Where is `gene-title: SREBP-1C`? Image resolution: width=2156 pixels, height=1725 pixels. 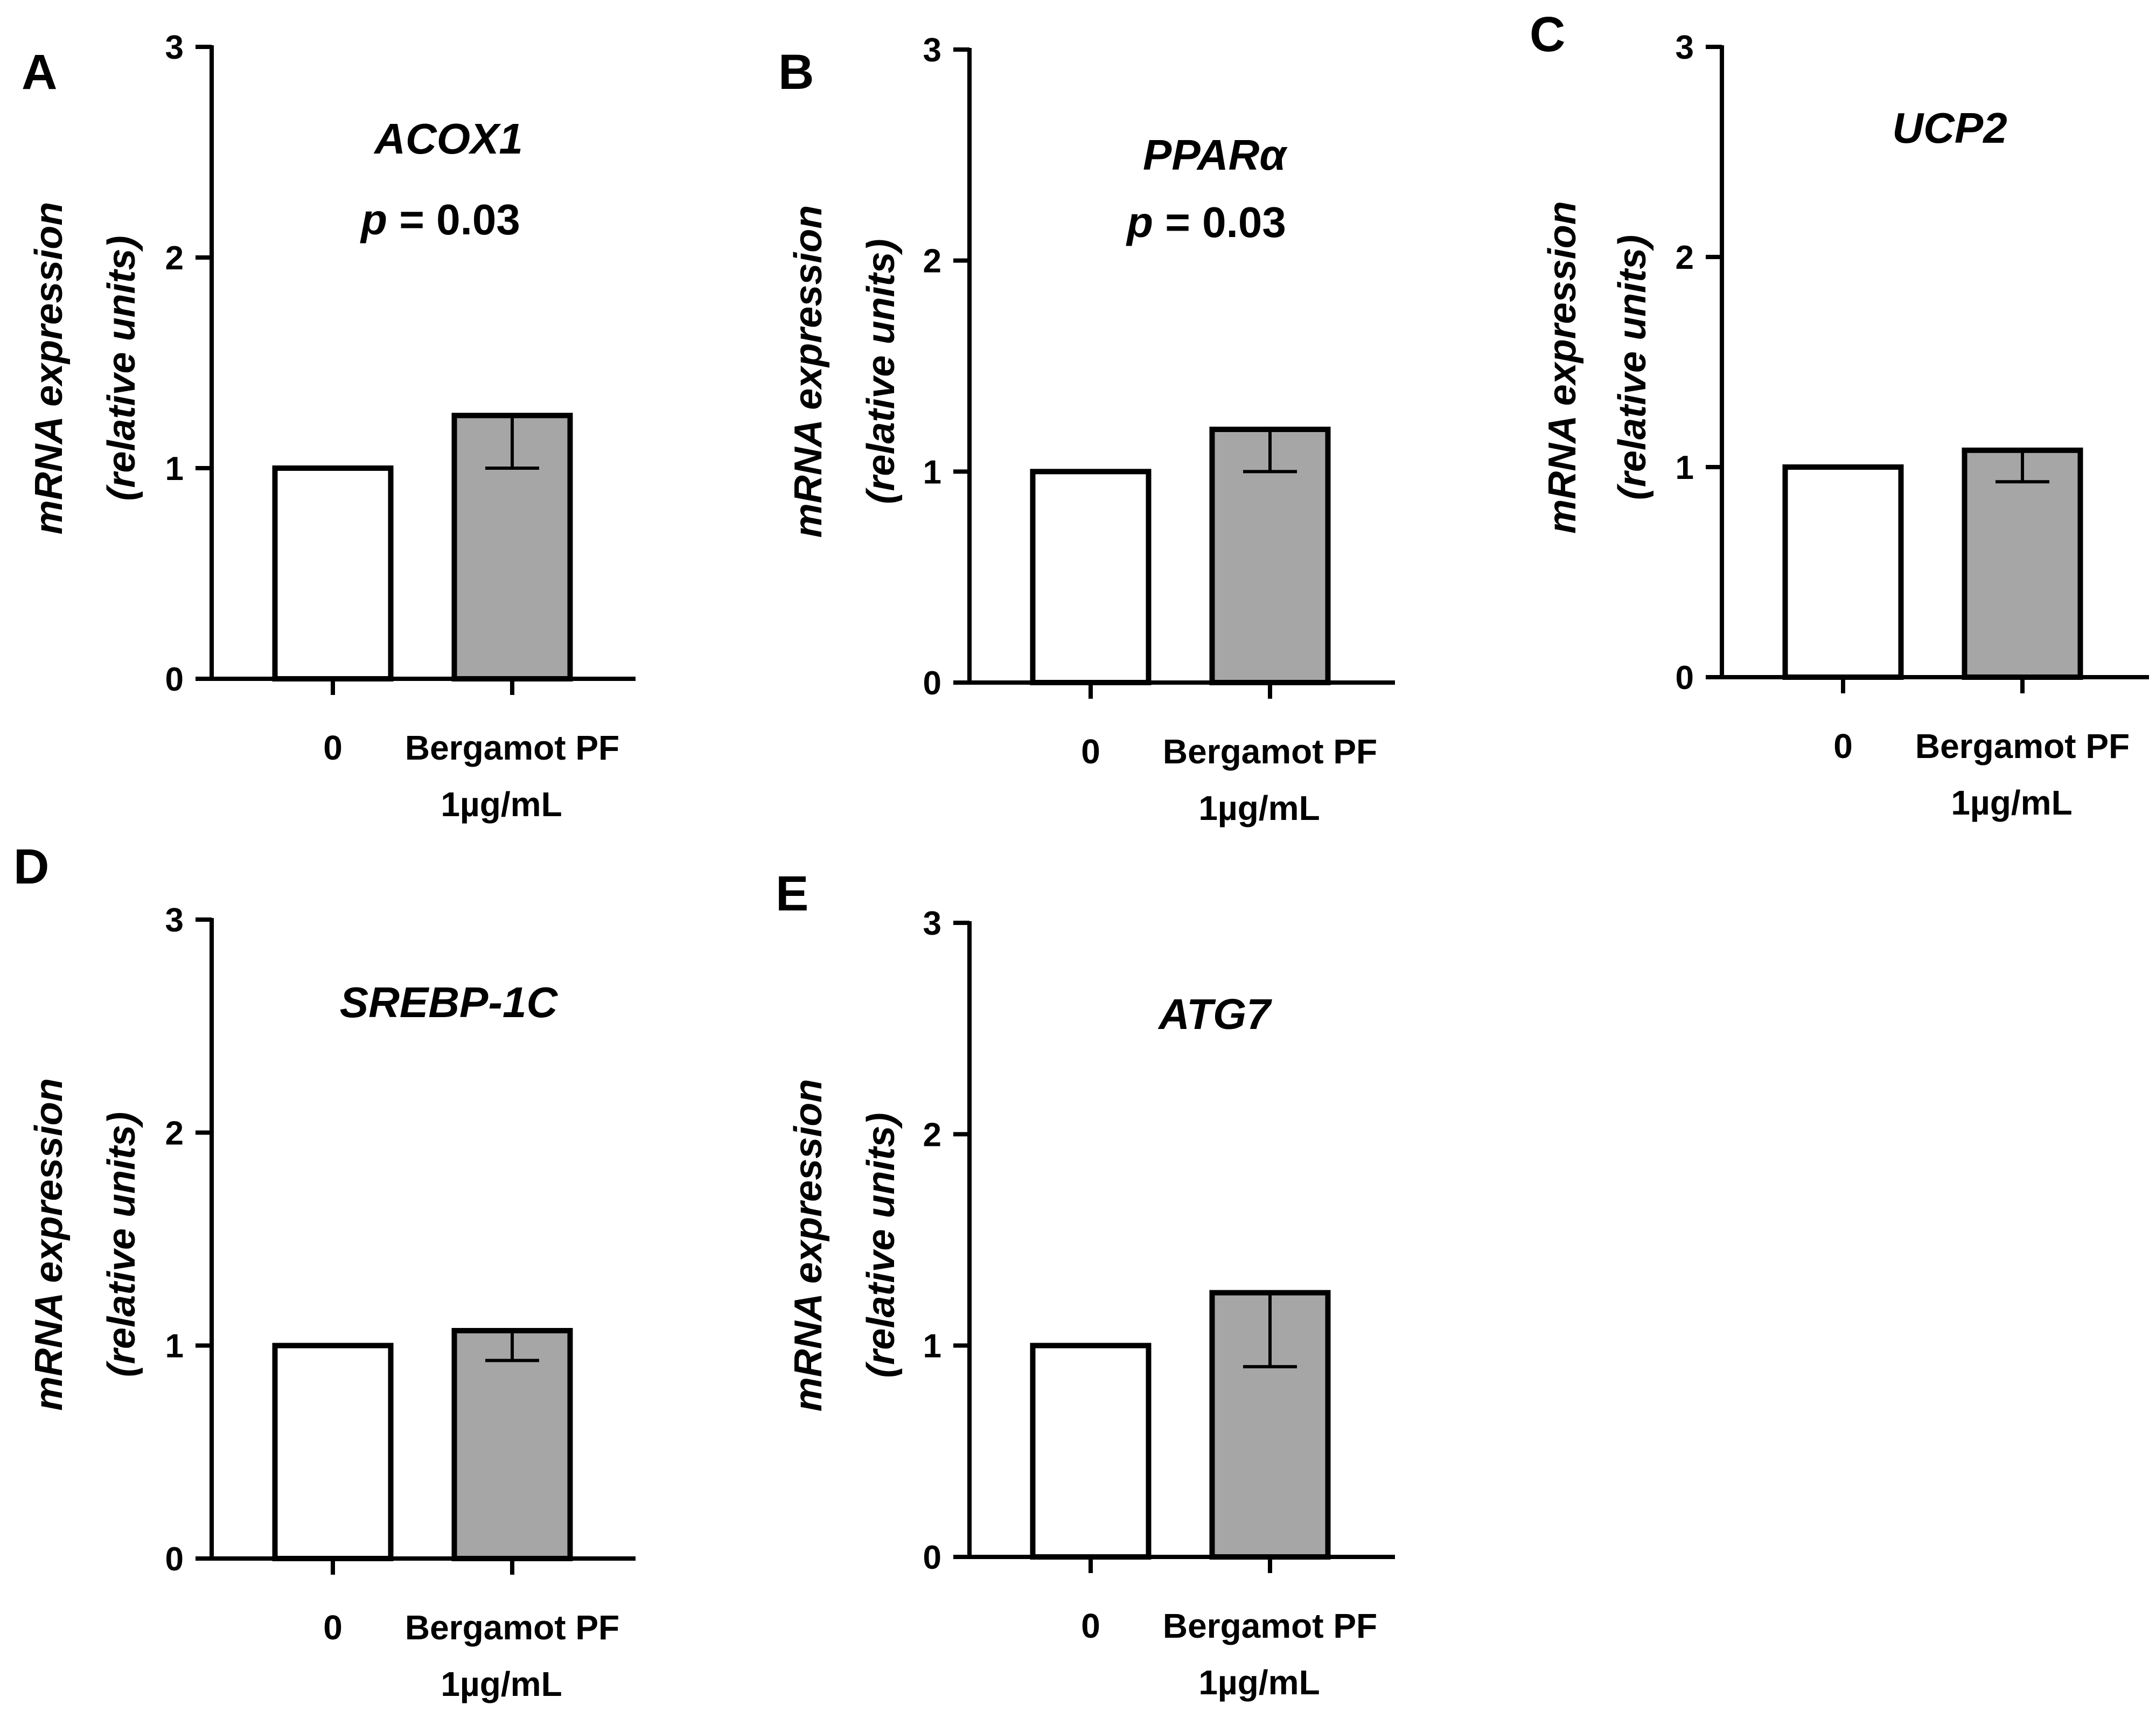 gene-title: SREBP-1C is located at coordinates (450, 1002).